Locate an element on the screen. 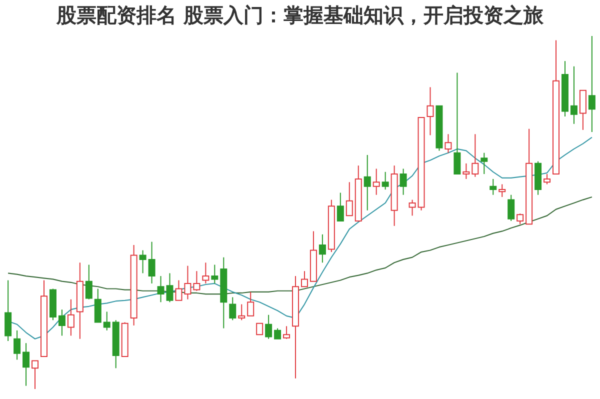 The height and width of the screenshot is (399, 600). chart-title: 股票配资排名 股票入门：掌握基础知识，开启投资之旅 is located at coordinates (300, 15).